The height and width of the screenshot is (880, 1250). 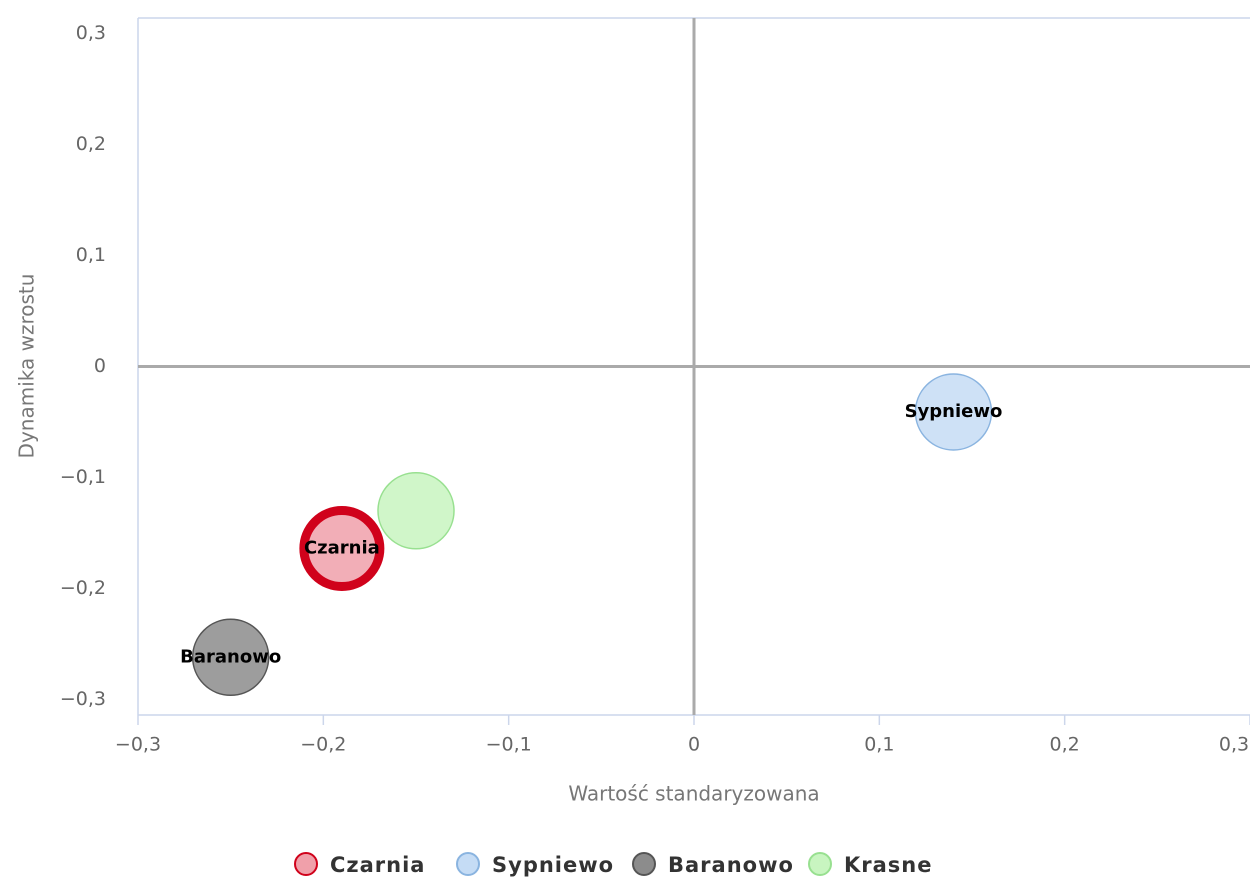 What do you see at coordinates (694, 745) in the screenshot?
I see `x-tick-label: 0` at bounding box center [694, 745].